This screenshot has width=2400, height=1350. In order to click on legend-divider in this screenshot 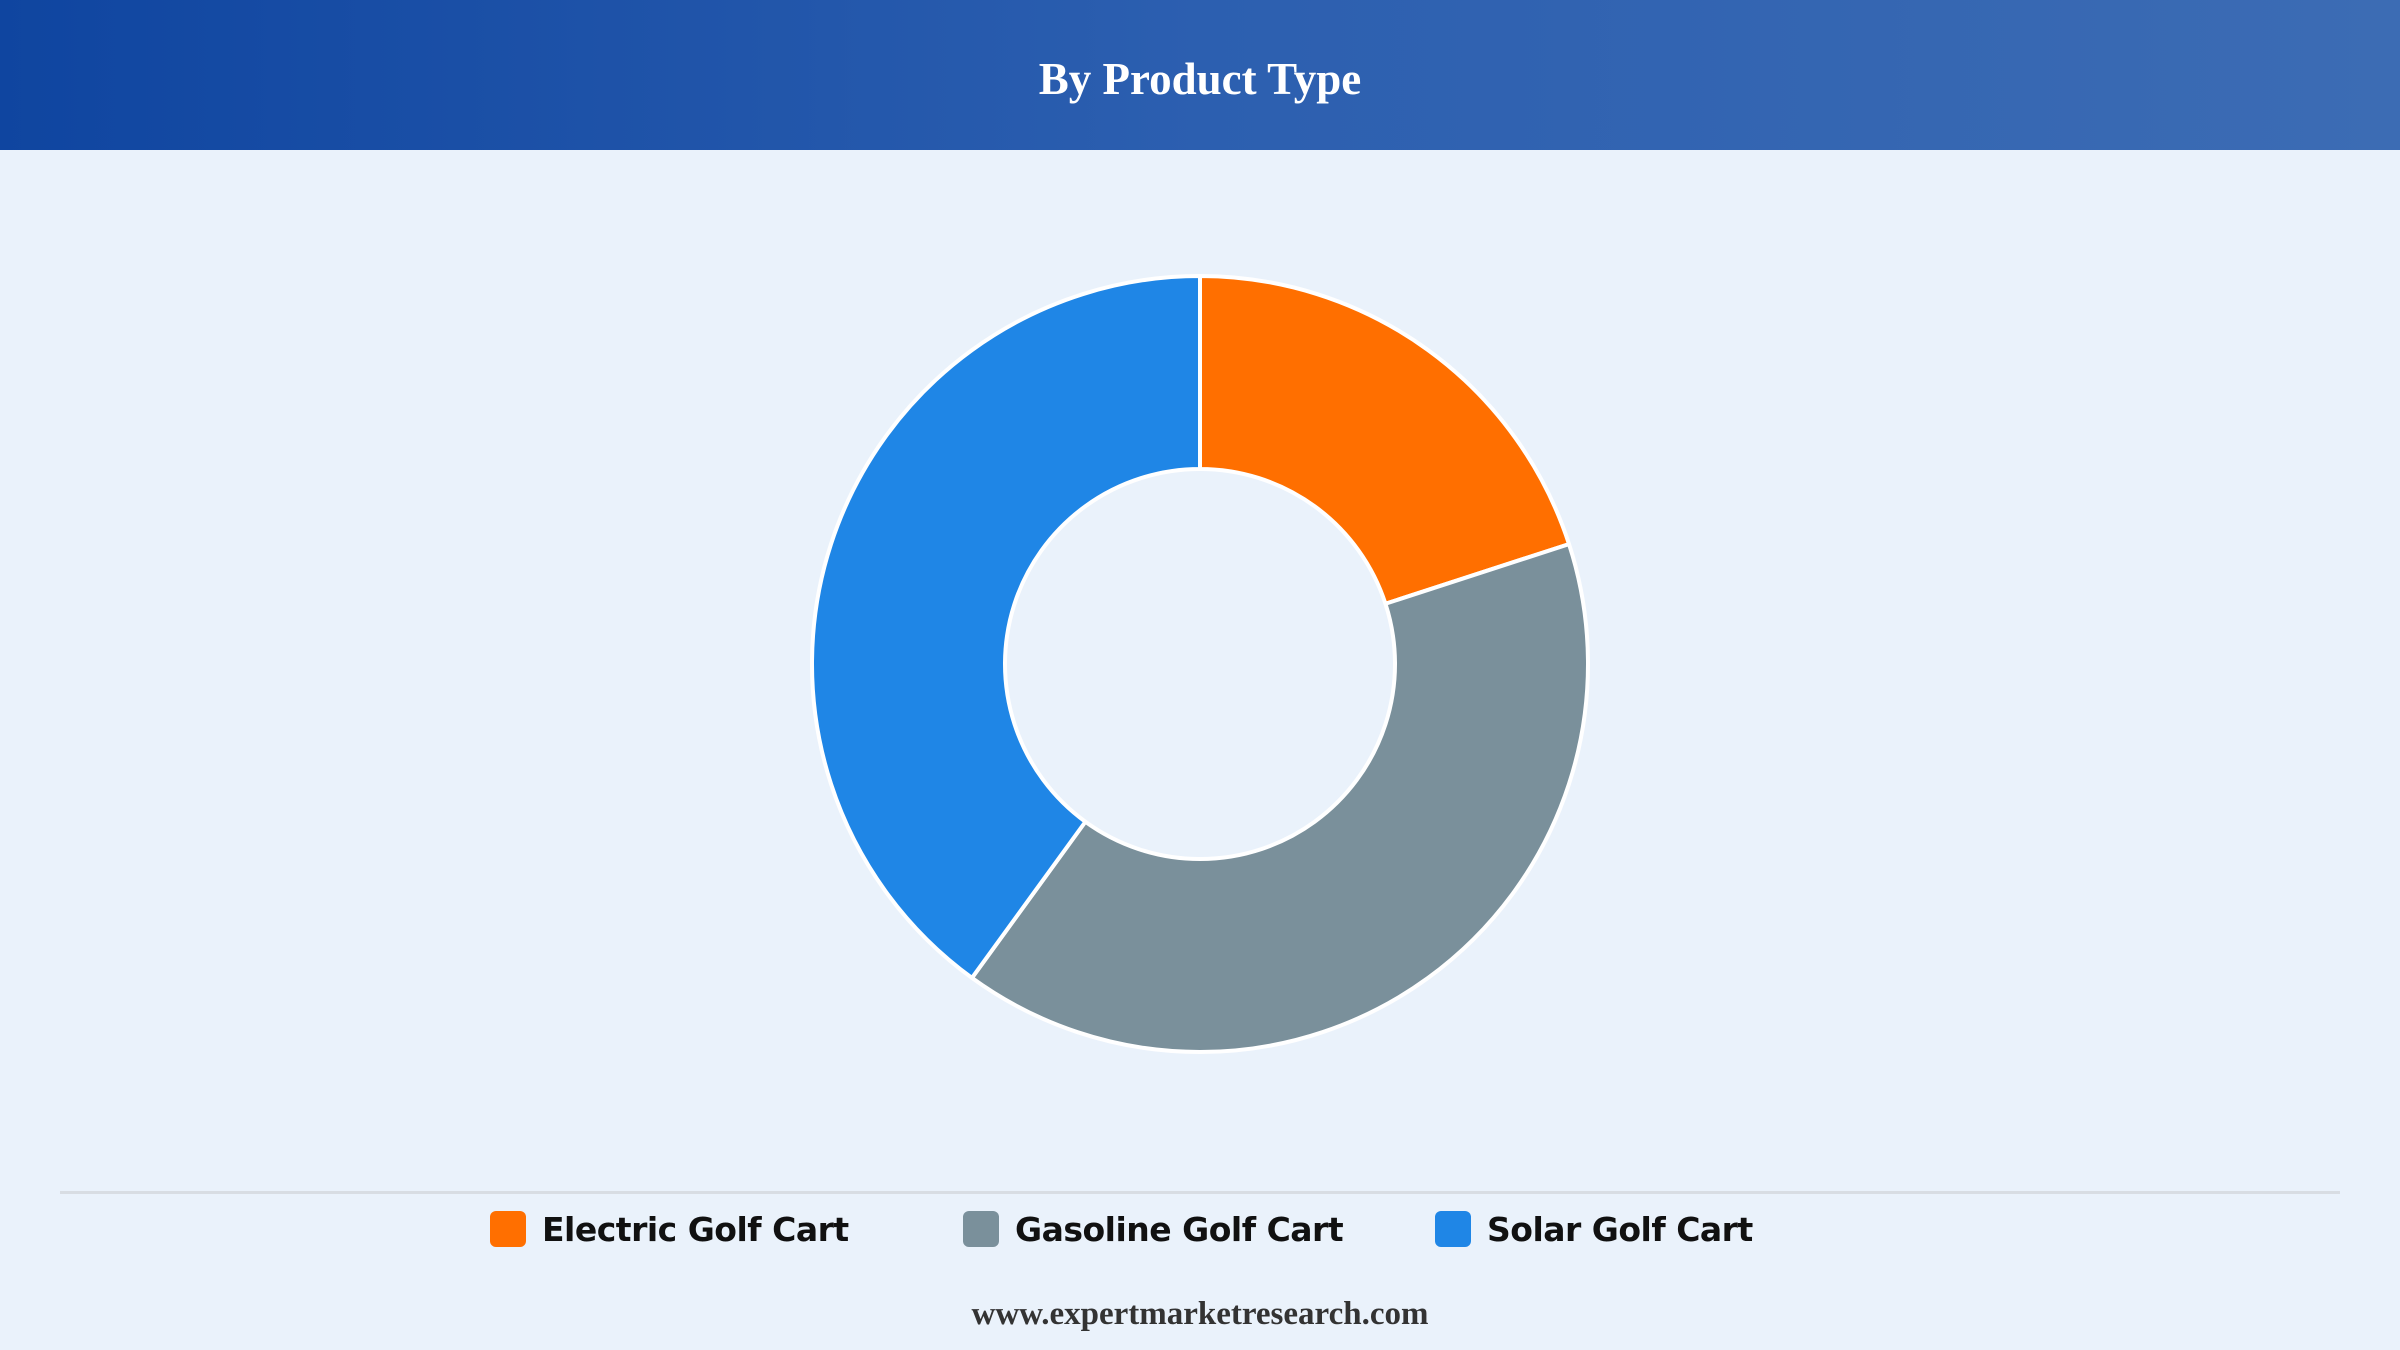, I will do `click(1200, 1192)`.